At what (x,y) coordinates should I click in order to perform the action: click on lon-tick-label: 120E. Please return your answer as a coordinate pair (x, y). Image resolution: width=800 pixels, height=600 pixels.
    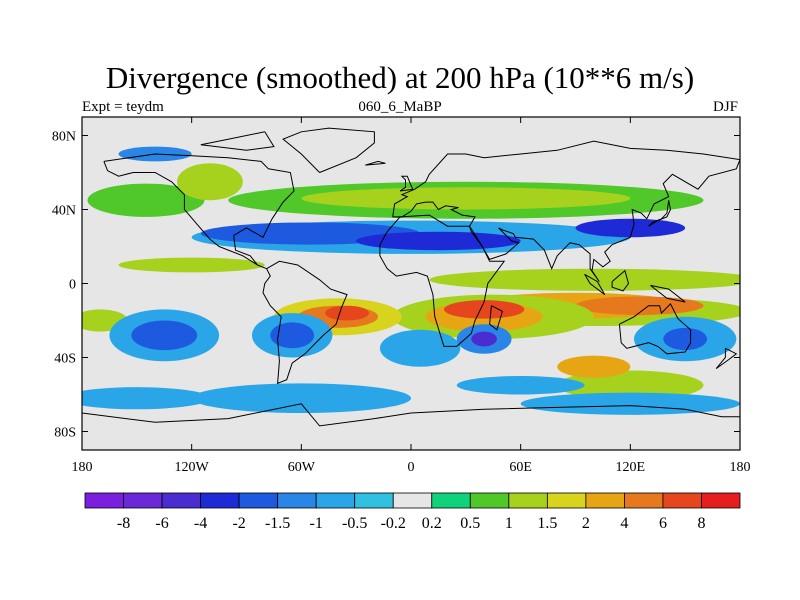
    Looking at the image, I should click on (631, 467).